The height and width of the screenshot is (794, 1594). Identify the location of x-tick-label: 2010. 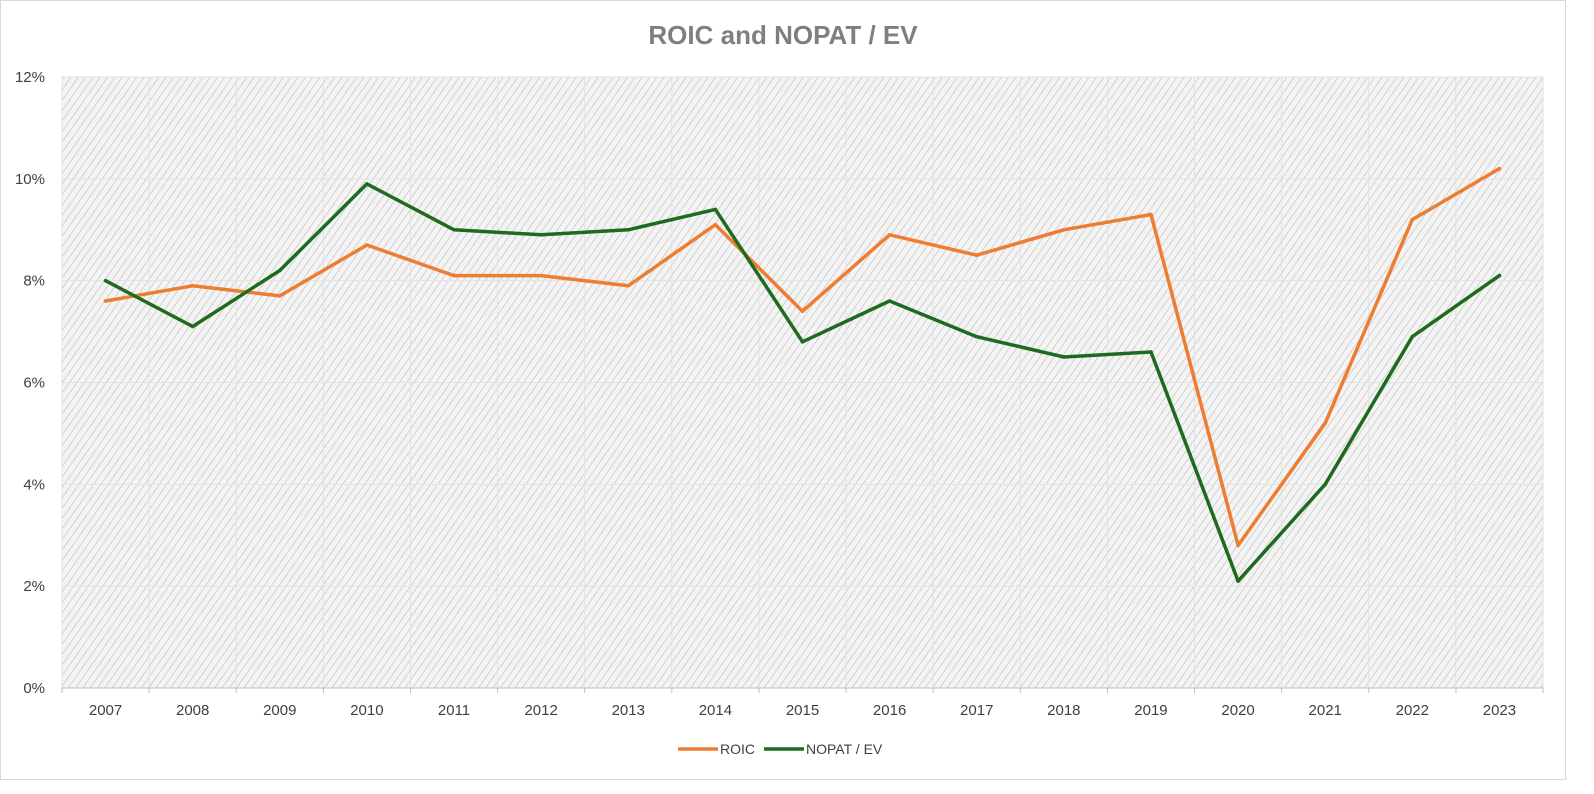
(366, 710).